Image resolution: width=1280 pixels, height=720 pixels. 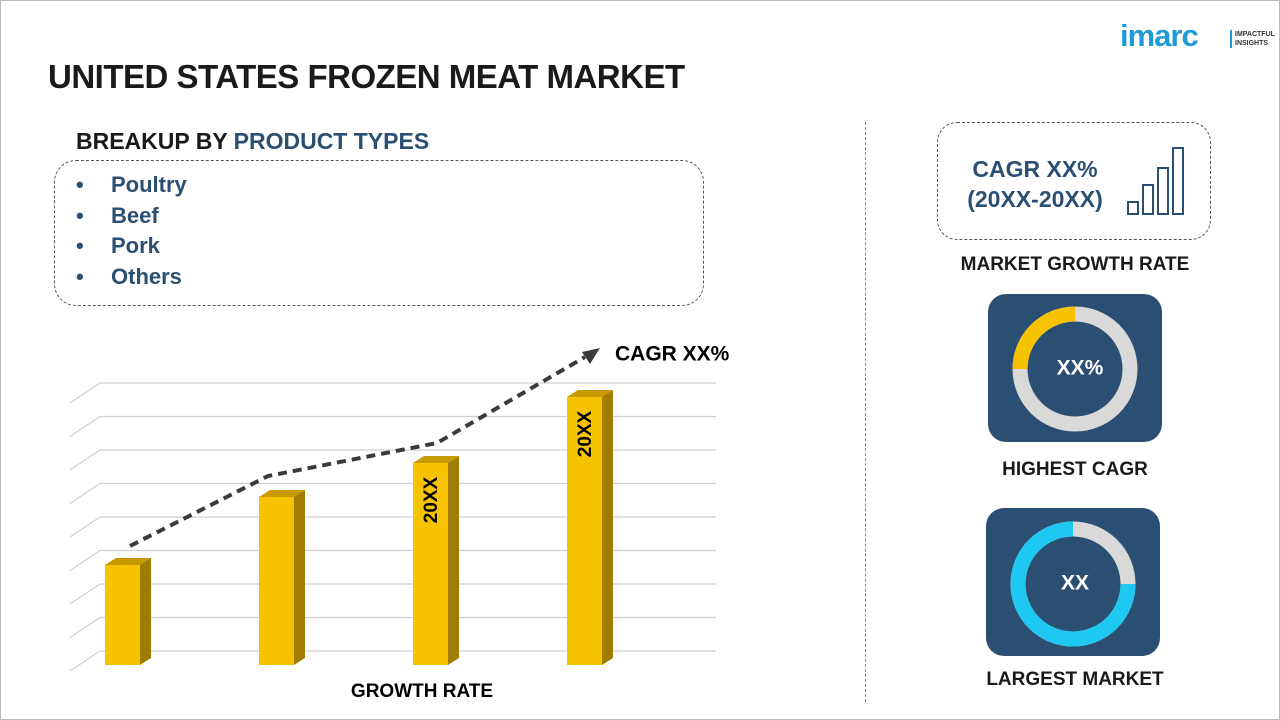 What do you see at coordinates (131, 248) in the screenshot?
I see `segment-item: Pork` at bounding box center [131, 248].